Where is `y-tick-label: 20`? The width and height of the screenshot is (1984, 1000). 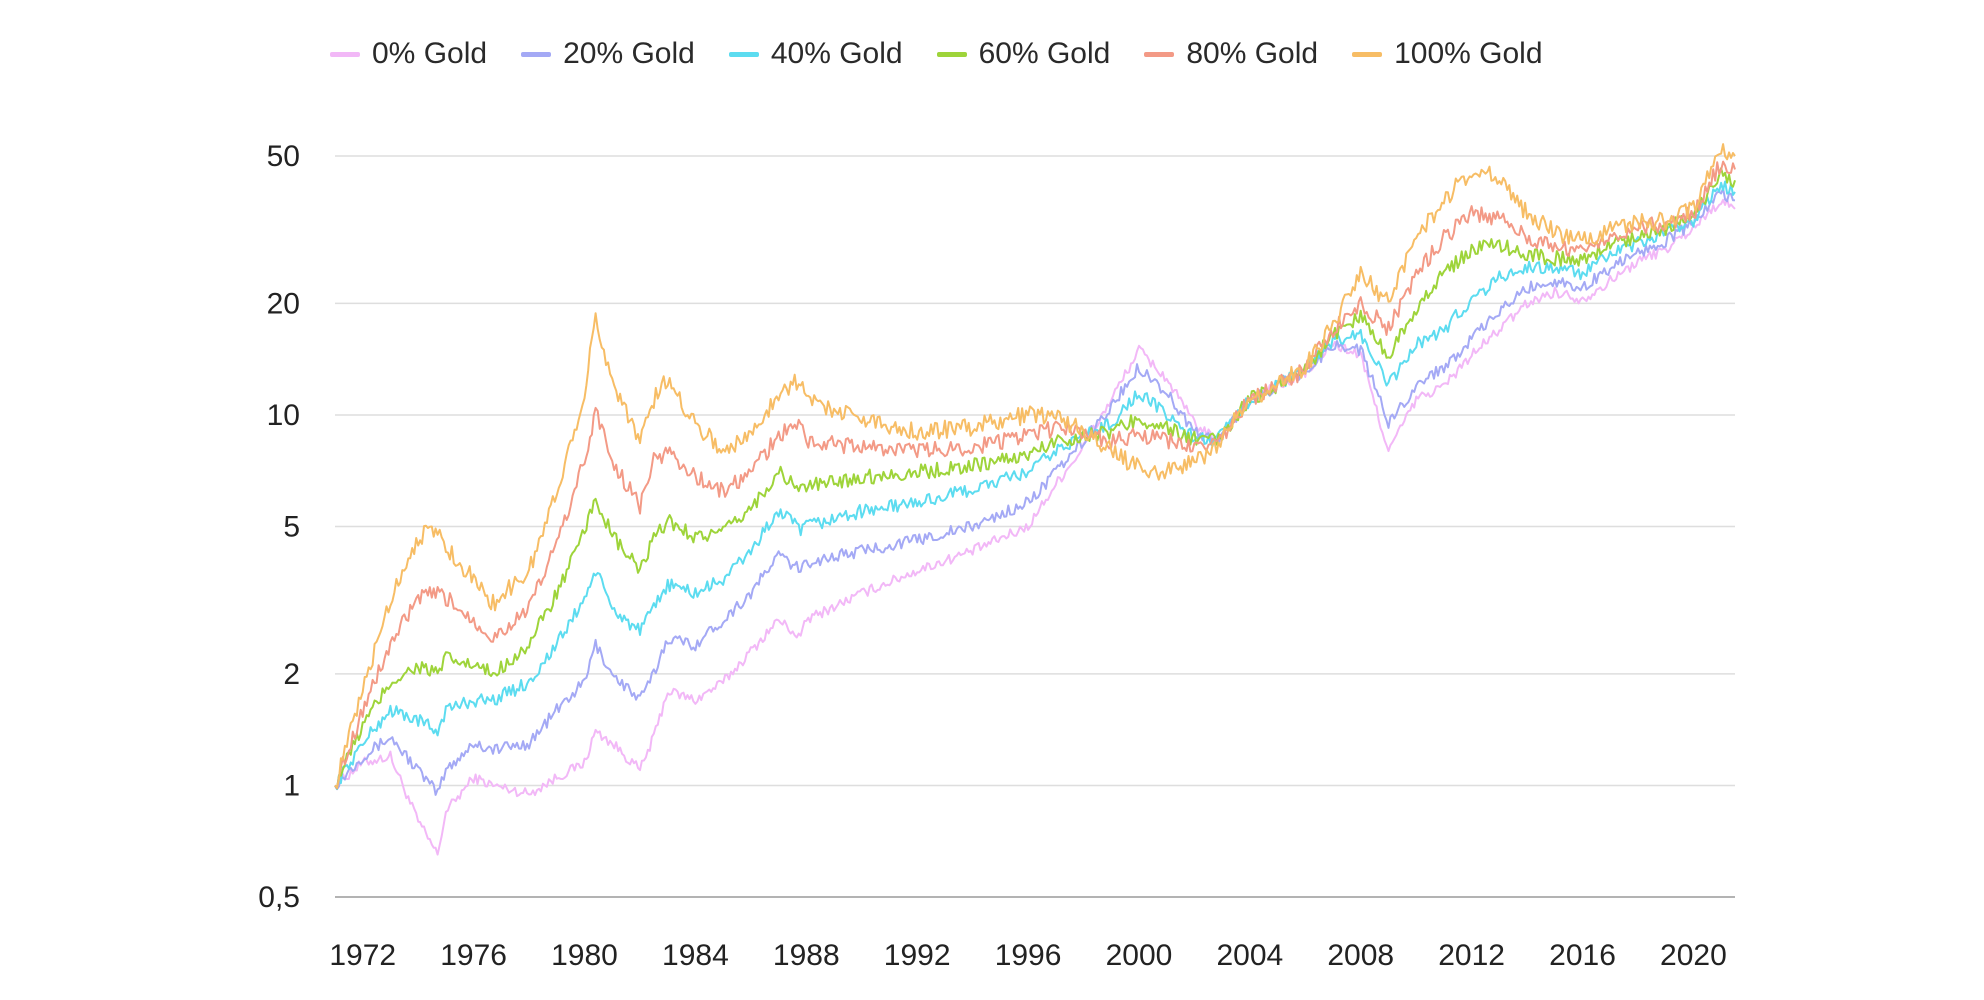 y-tick-label: 20 is located at coordinates (283, 303).